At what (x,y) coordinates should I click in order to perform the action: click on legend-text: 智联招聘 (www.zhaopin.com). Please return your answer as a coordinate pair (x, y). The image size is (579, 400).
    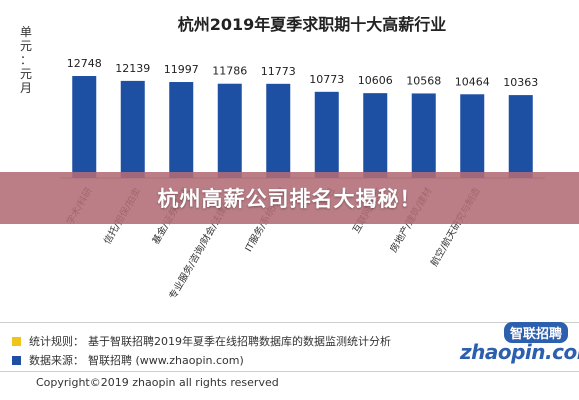
    Looking at the image, I should click on (166, 360).